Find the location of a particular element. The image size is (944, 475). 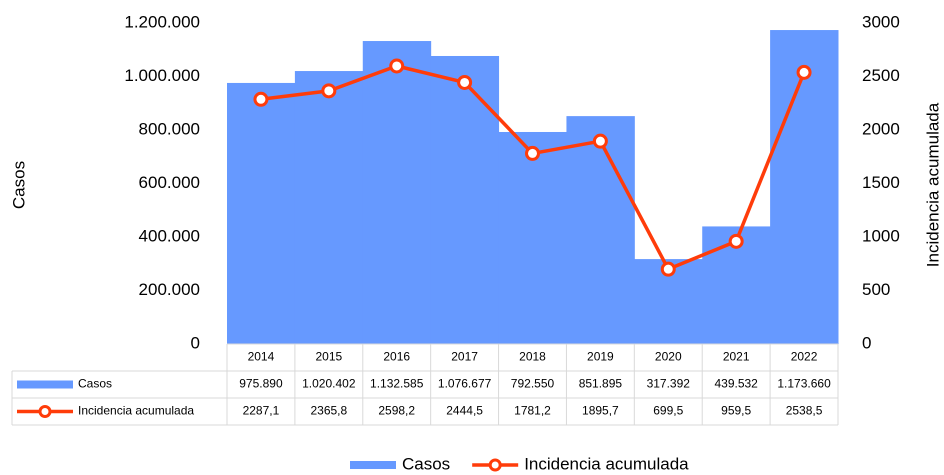

x-tick-label: 2017 is located at coordinates (464, 357).